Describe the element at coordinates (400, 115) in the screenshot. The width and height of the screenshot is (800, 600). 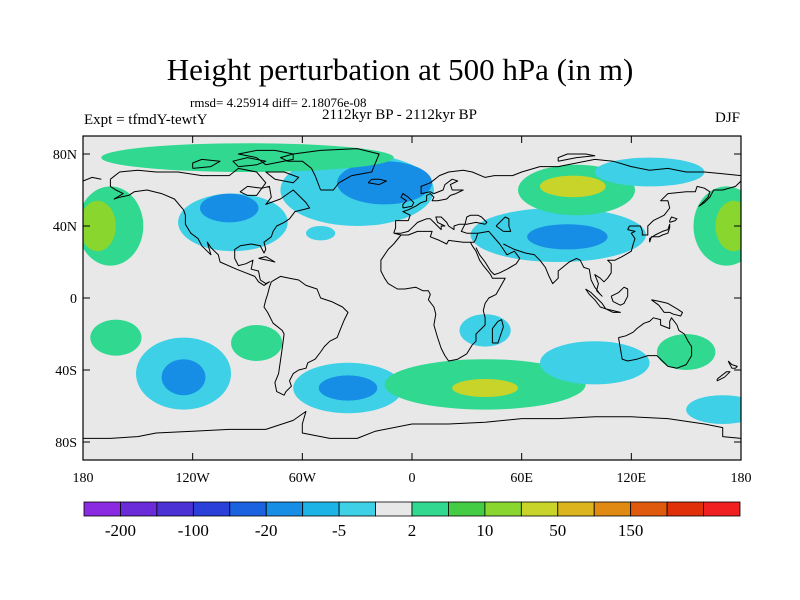
I see `period-label: 2112kyr BP - 2112kyr BP` at that location.